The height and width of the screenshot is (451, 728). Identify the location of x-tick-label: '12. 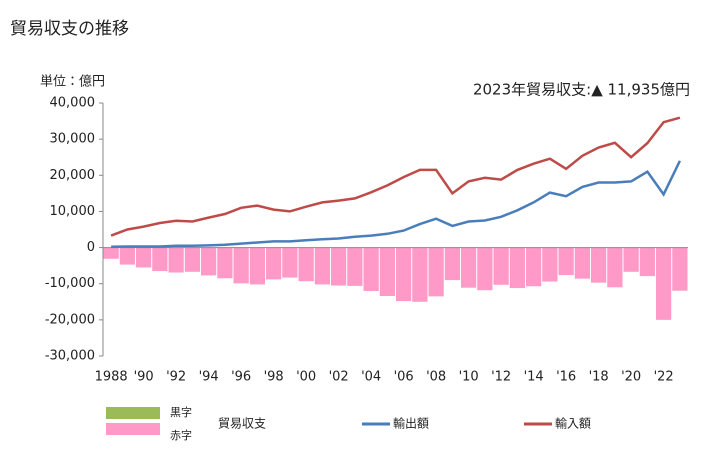
(501, 377).